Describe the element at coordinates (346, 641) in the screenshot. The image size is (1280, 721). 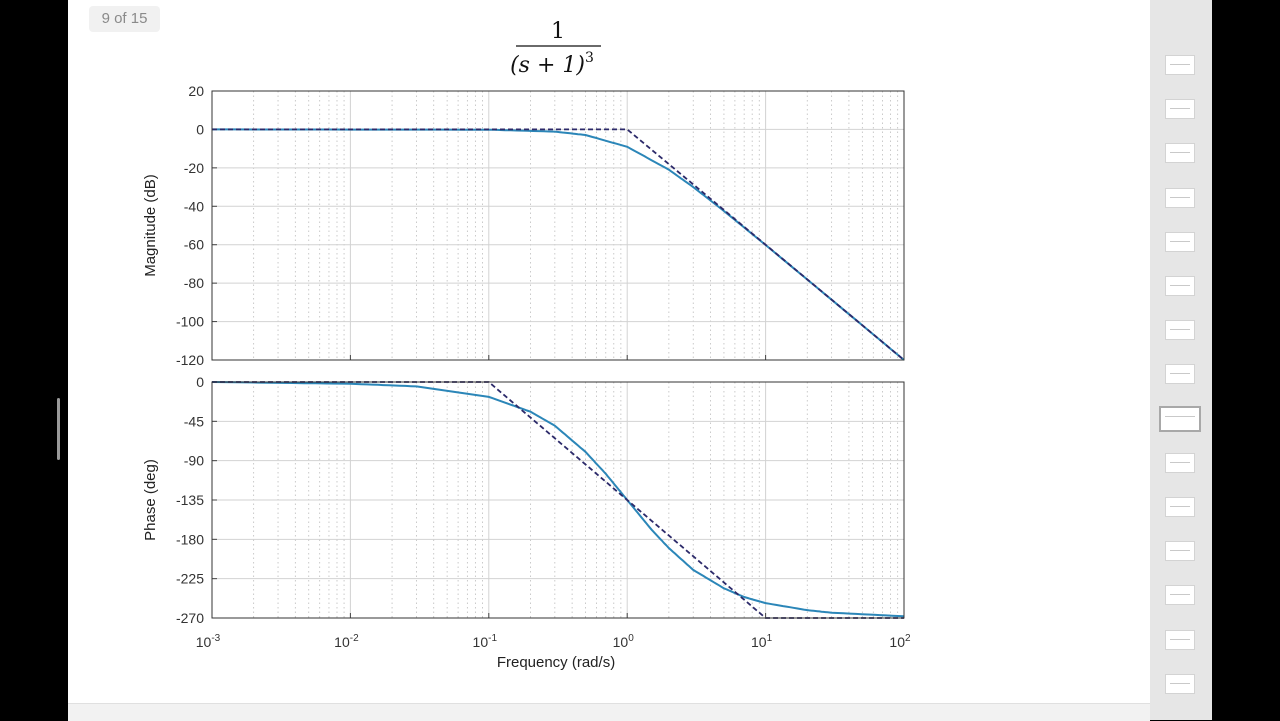
I see `xtick-label: 10⁻²` at that location.